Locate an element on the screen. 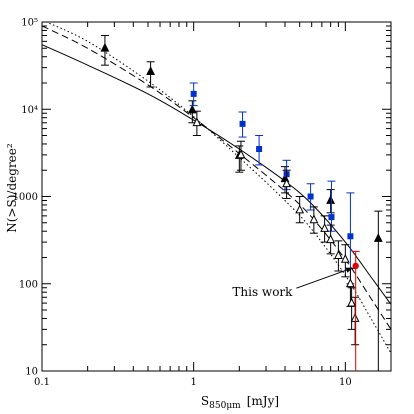 This screenshot has width=414, height=414. x-tick-label: 0.1 is located at coordinates (42, 382).